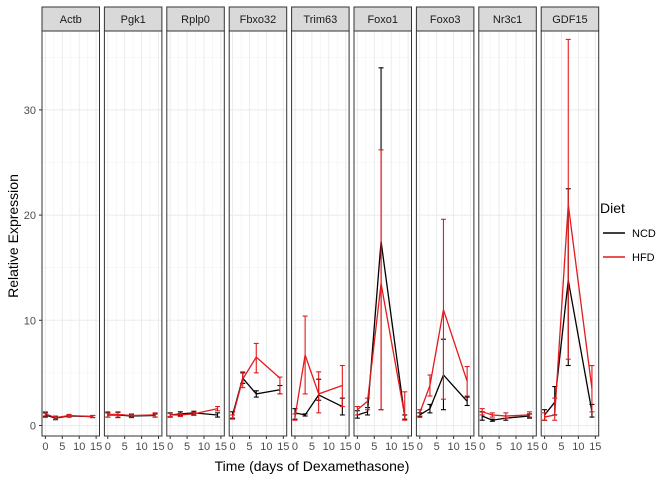  What do you see at coordinates (33, 268) in the screenshot?
I see `y-axis: 0 10 20 30` at bounding box center [33, 268].